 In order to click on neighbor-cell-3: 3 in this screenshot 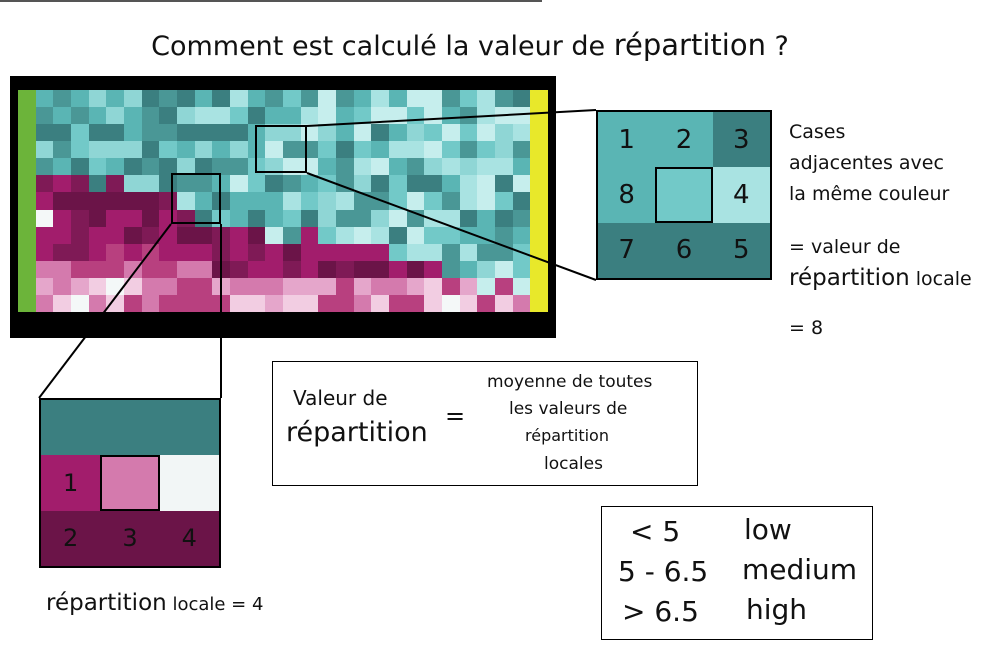, I will do `click(741, 140)`.